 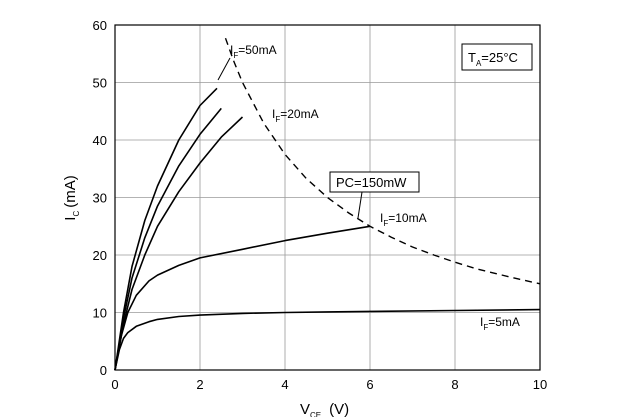 I want to click on power-label-pointer, so click(x=360, y=205).